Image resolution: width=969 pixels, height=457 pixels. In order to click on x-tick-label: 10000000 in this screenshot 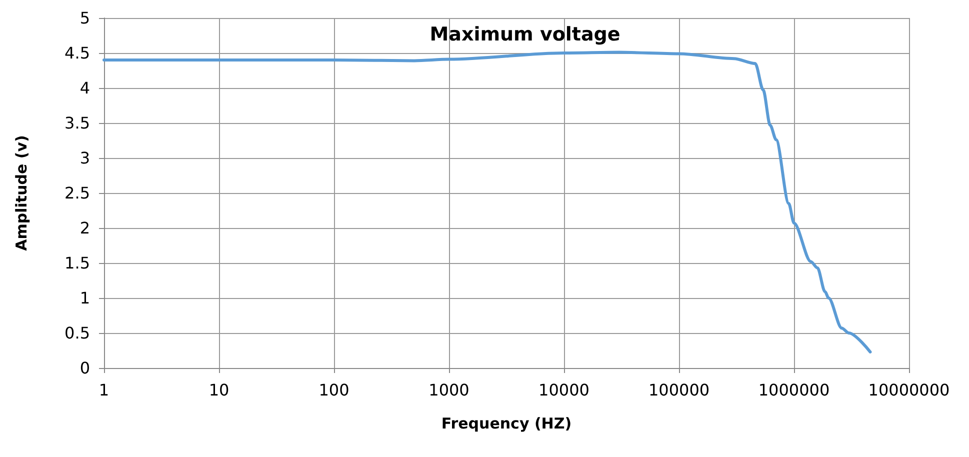, I will do `click(909, 390)`.